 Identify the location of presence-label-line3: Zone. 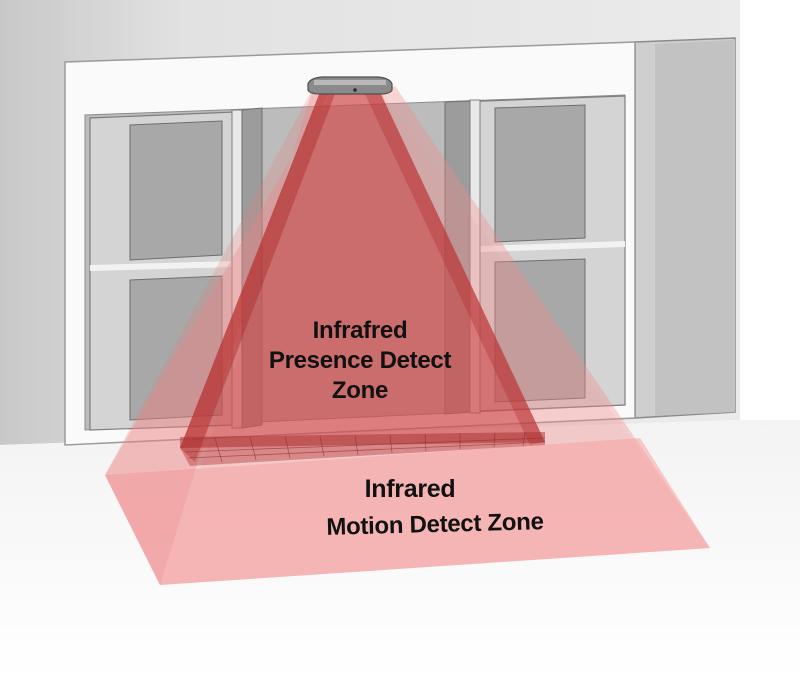
(360, 390).